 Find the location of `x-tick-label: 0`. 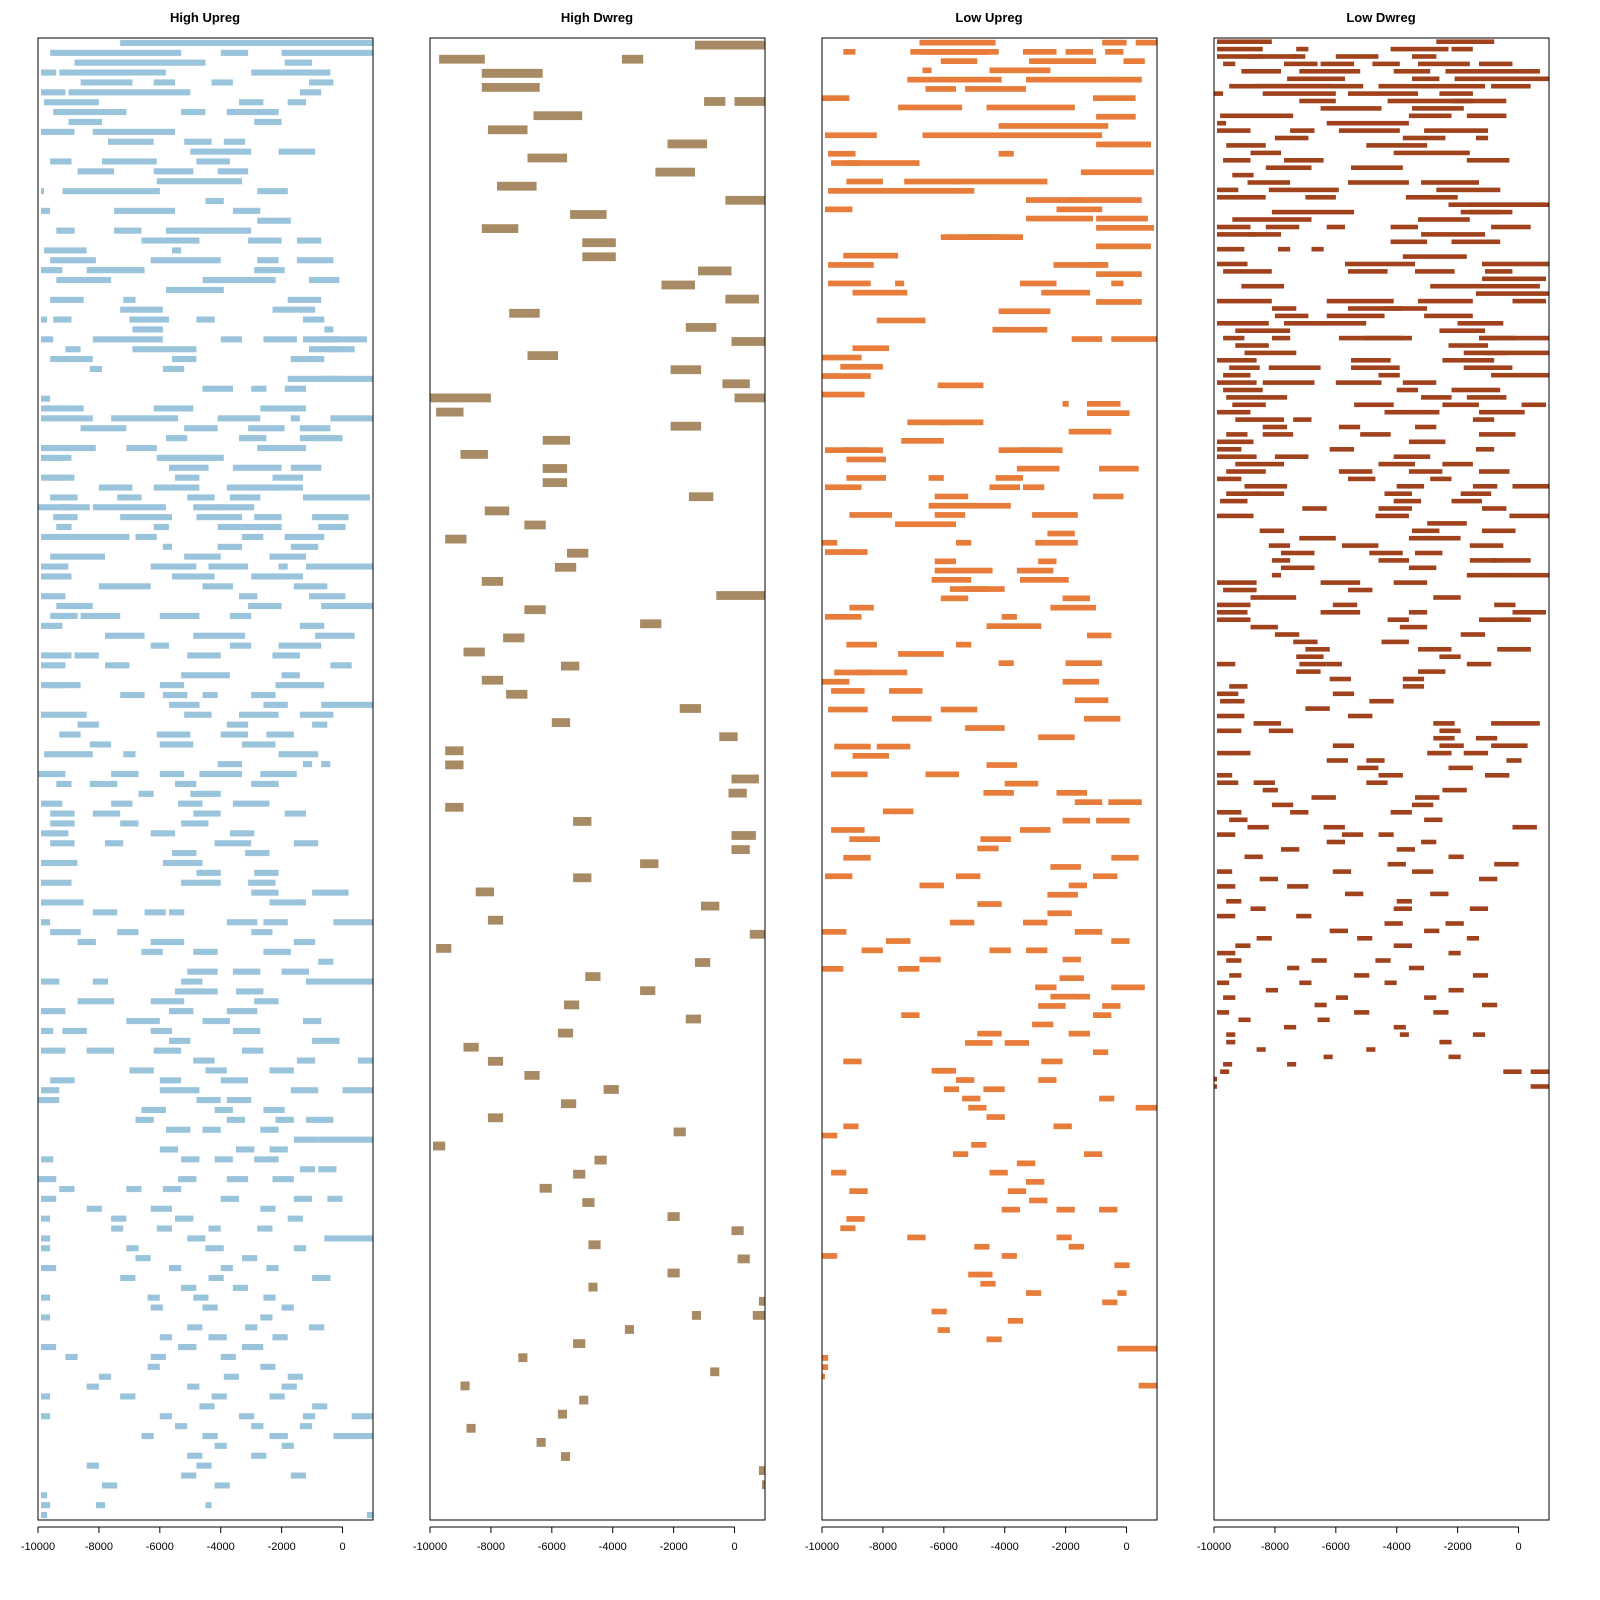

x-tick-label: 0 is located at coordinates (1126, 1547).